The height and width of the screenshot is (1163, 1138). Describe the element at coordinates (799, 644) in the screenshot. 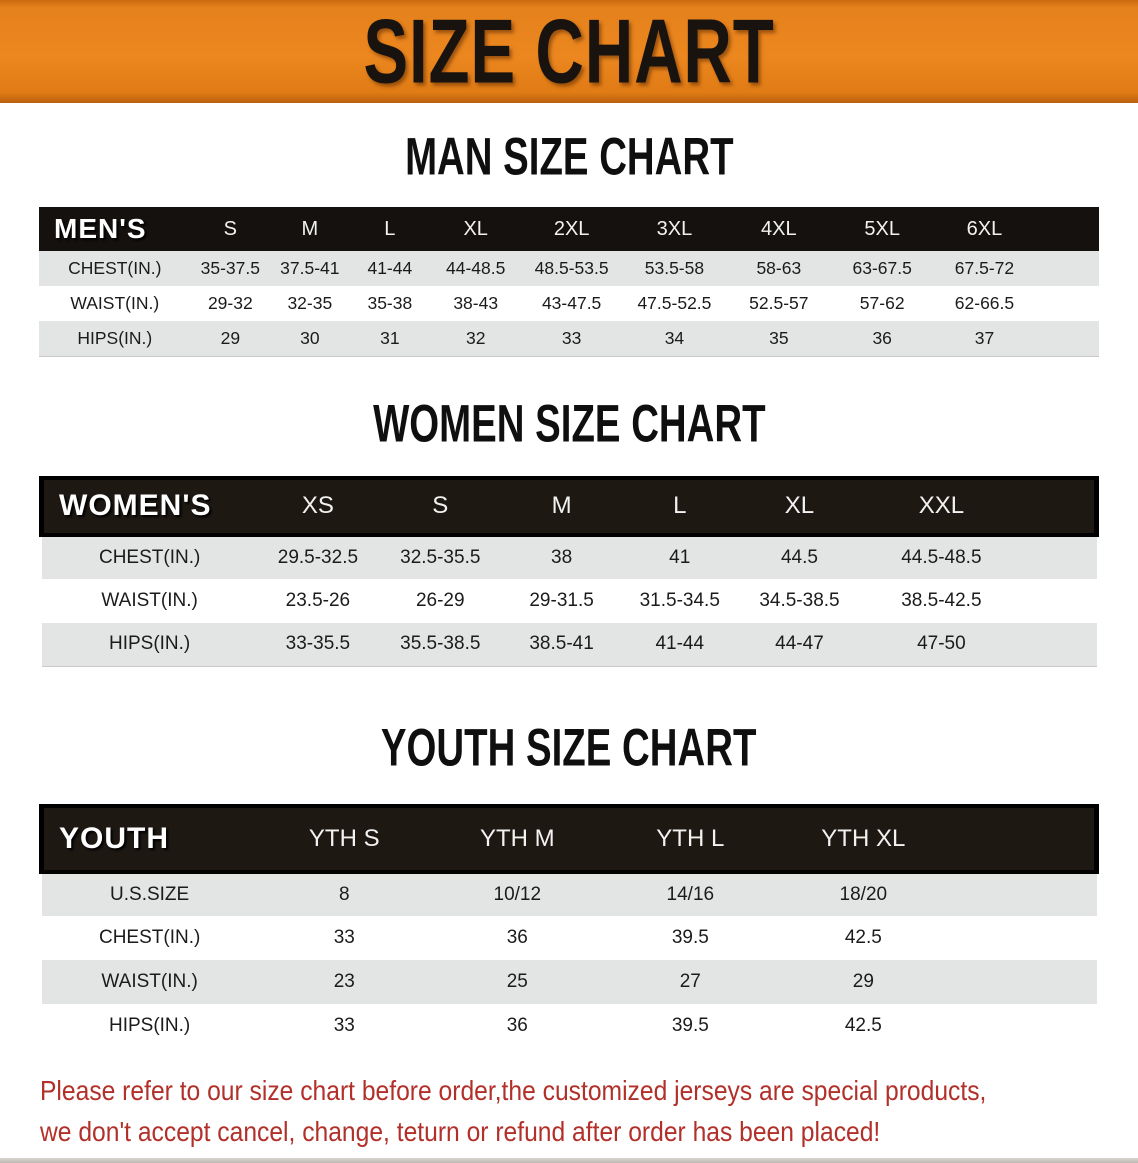

I see `size-value: 44-47` at that location.